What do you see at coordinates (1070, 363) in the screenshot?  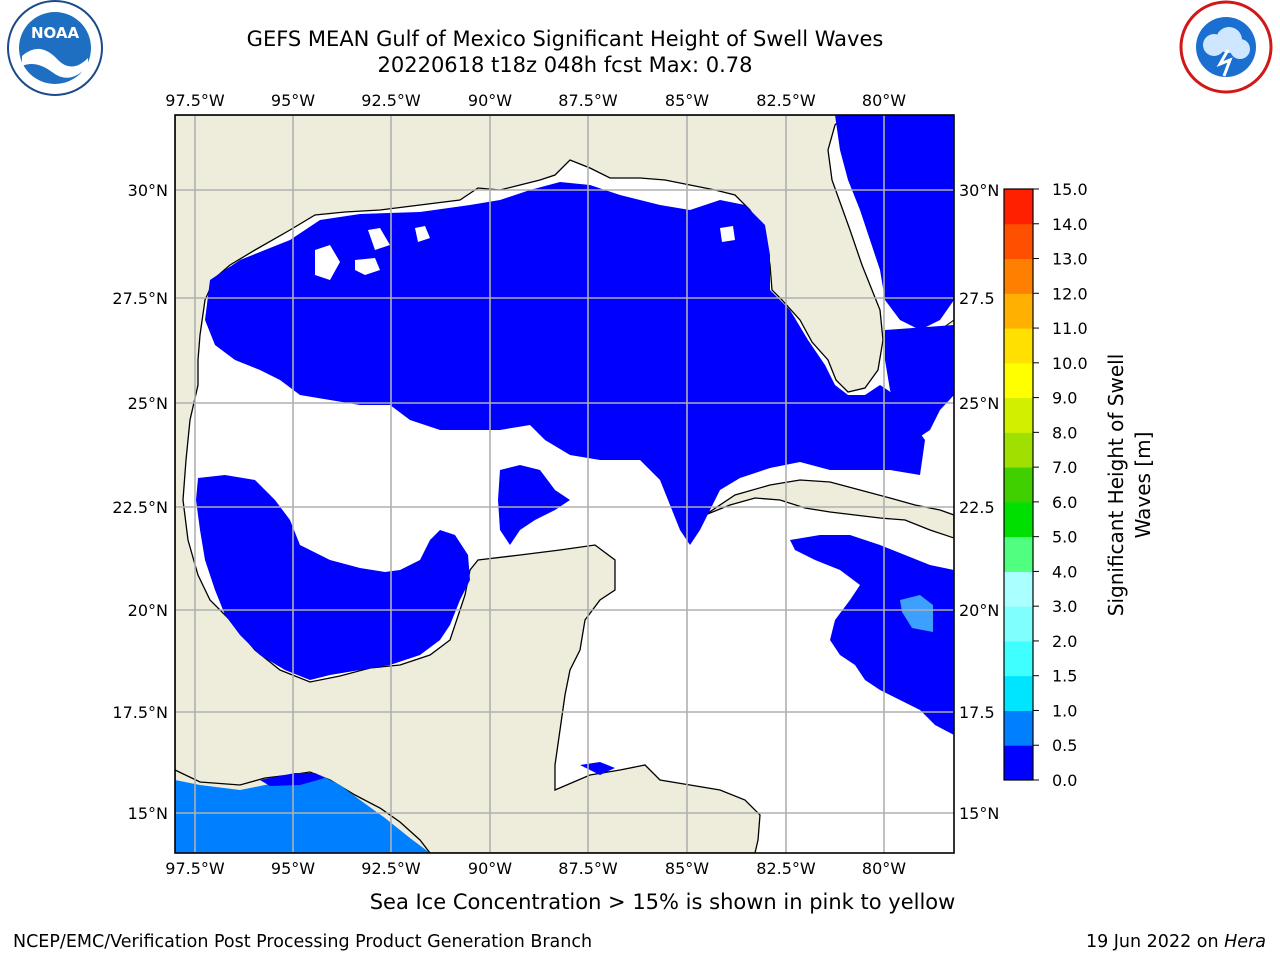 I see `colorbar-tick-label: 10.0` at bounding box center [1070, 363].